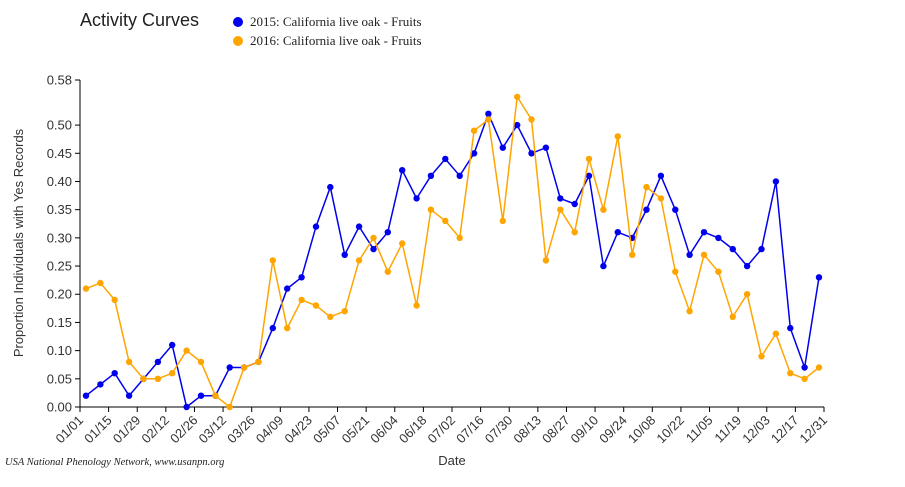 This screenshot has height=487, width=905. What do you see at coordinates (241, 430) in the screenshot?
I see `x-tick-label: 03/26` at bounding box center [241, 430].